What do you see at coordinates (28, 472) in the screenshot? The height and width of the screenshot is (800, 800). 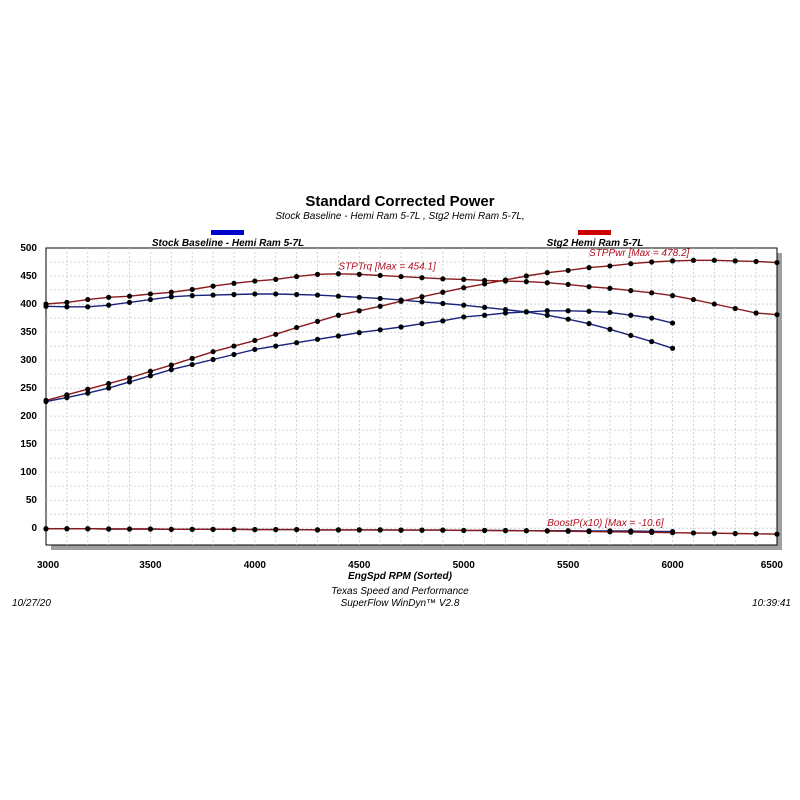 I see `y-tick-label: 100` at bounding box center [28, 472].